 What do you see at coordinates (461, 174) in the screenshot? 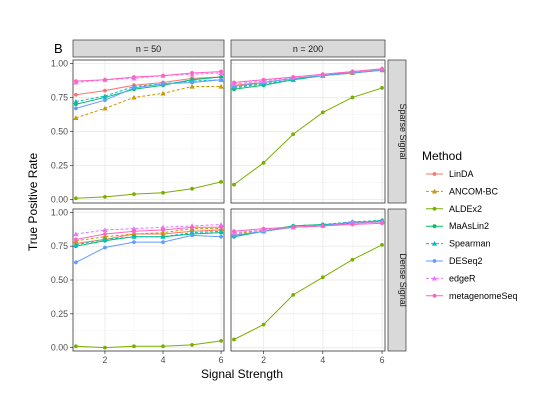
I see `legend-label: LinDA` at bounding box center [461, 174].